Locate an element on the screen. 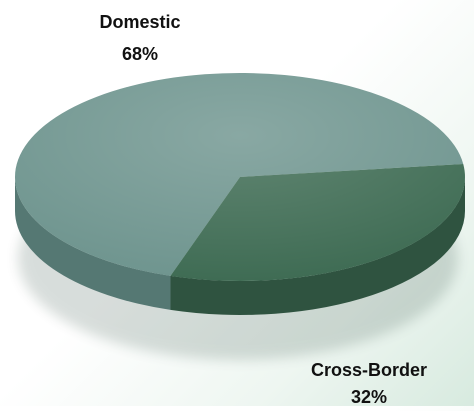 The height and width of the screenshot is (411, 474). pie-side-domestic is located at coordinates (93, 243).